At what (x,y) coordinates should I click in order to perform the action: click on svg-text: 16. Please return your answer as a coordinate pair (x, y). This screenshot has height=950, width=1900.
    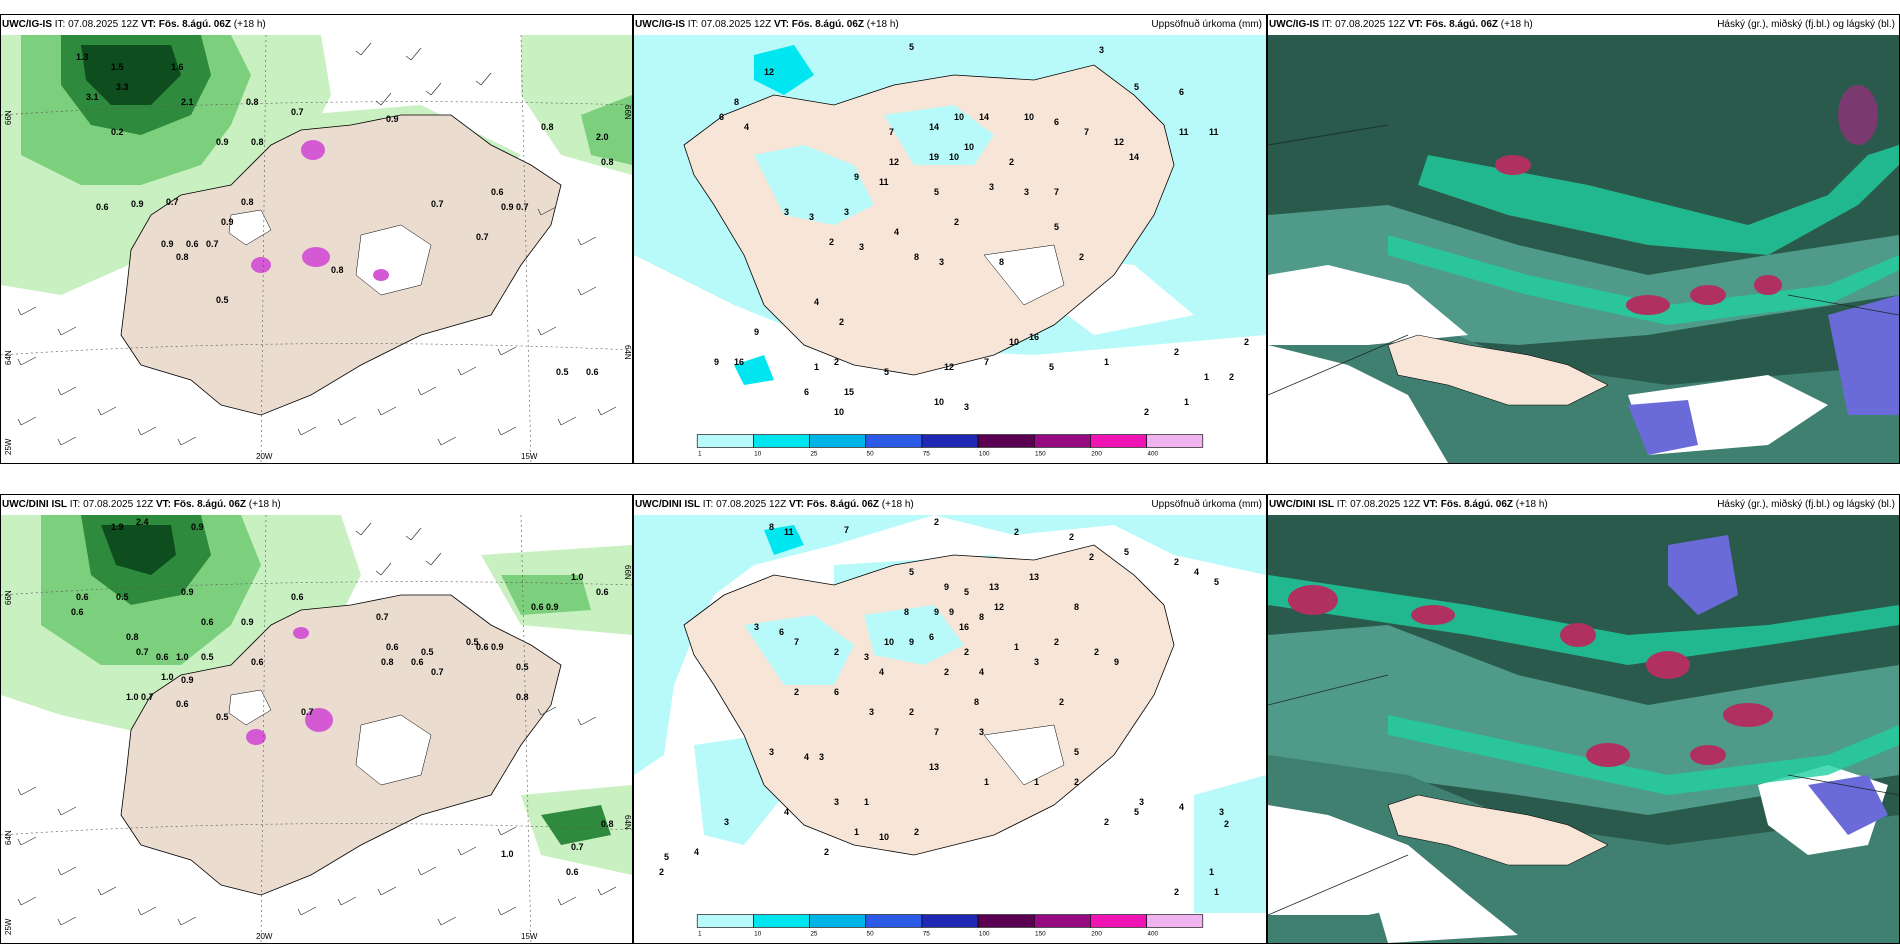
    Looking at the image, I should click on (1034, 337).